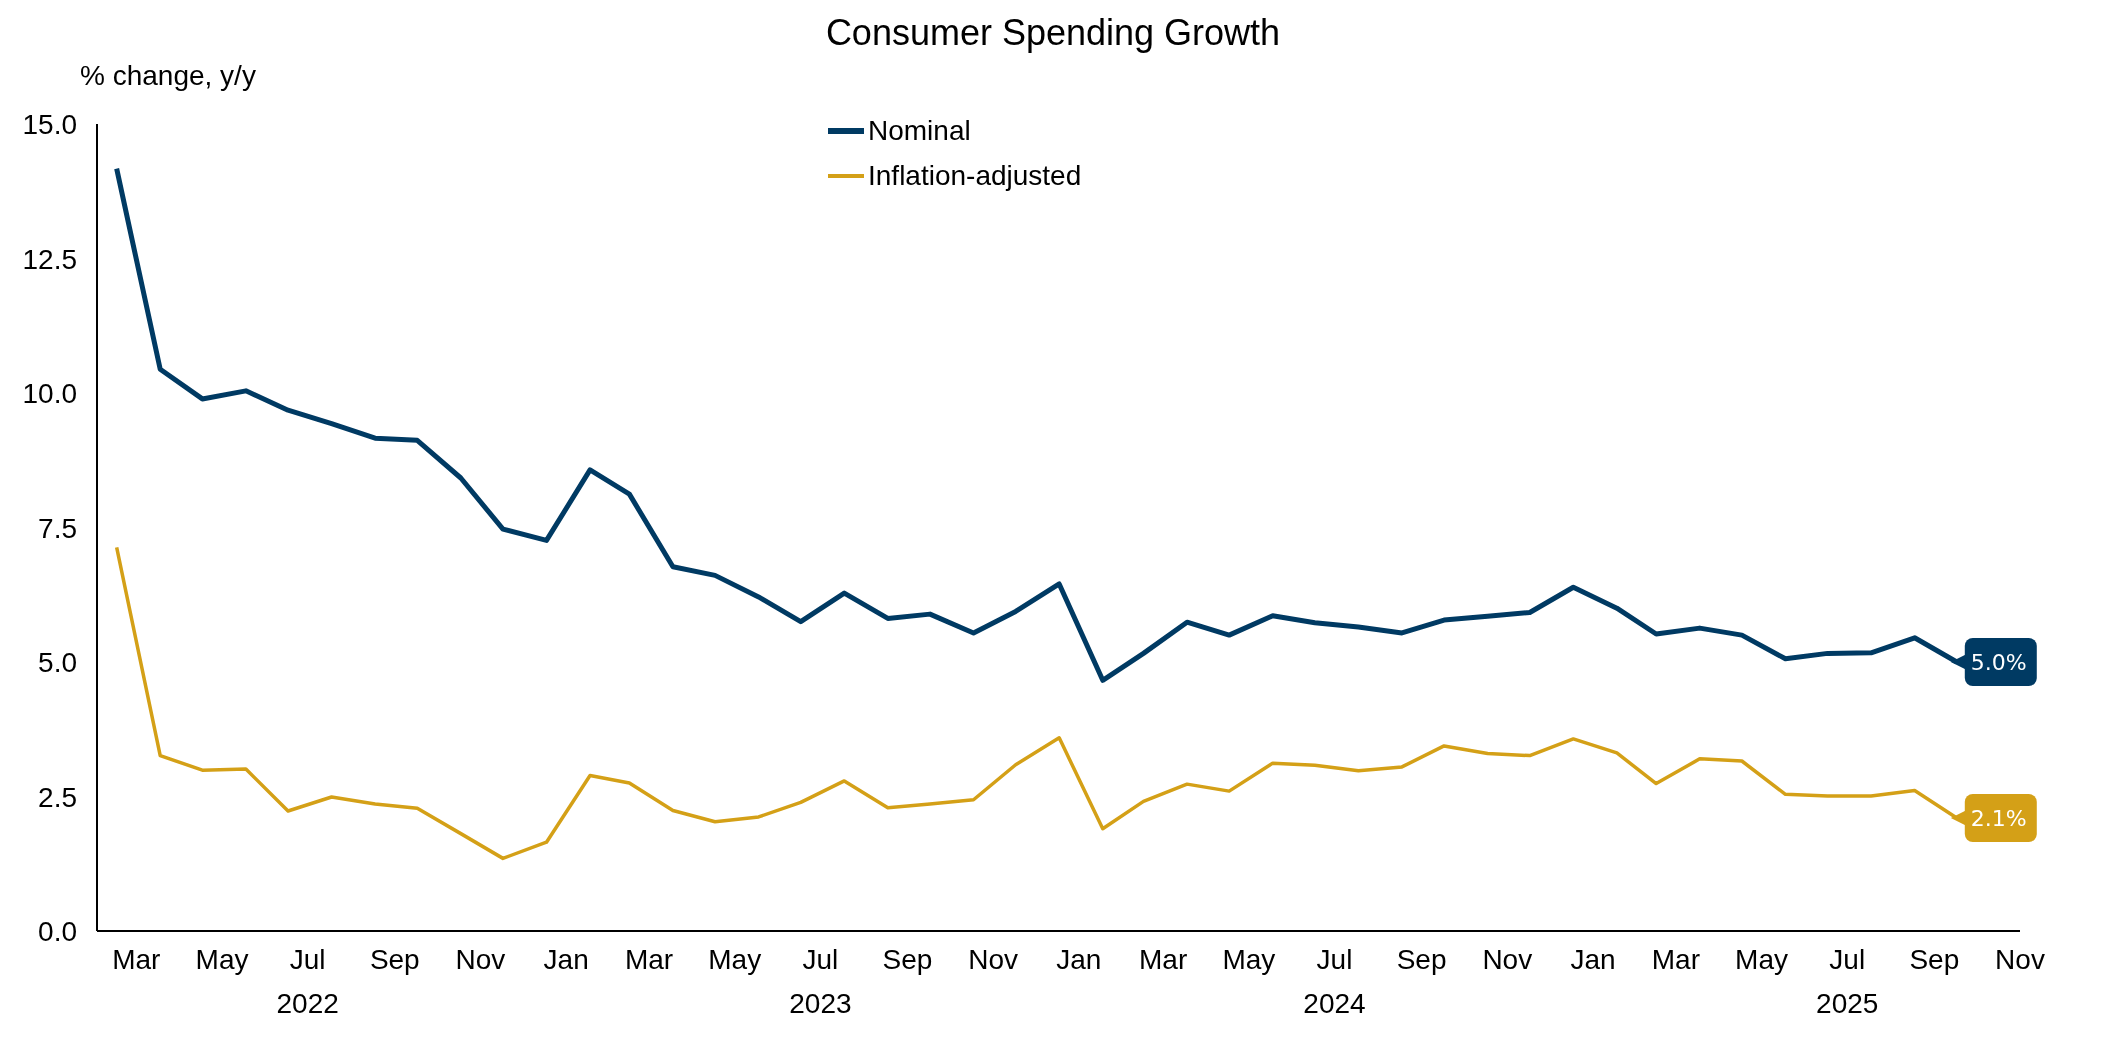 Image resolution: width=2106 pixels, height=1038 pixels. Describe the element at coordinates (57, 797) in the screenshot. I see `y-tick-label: 2.5` at that location.